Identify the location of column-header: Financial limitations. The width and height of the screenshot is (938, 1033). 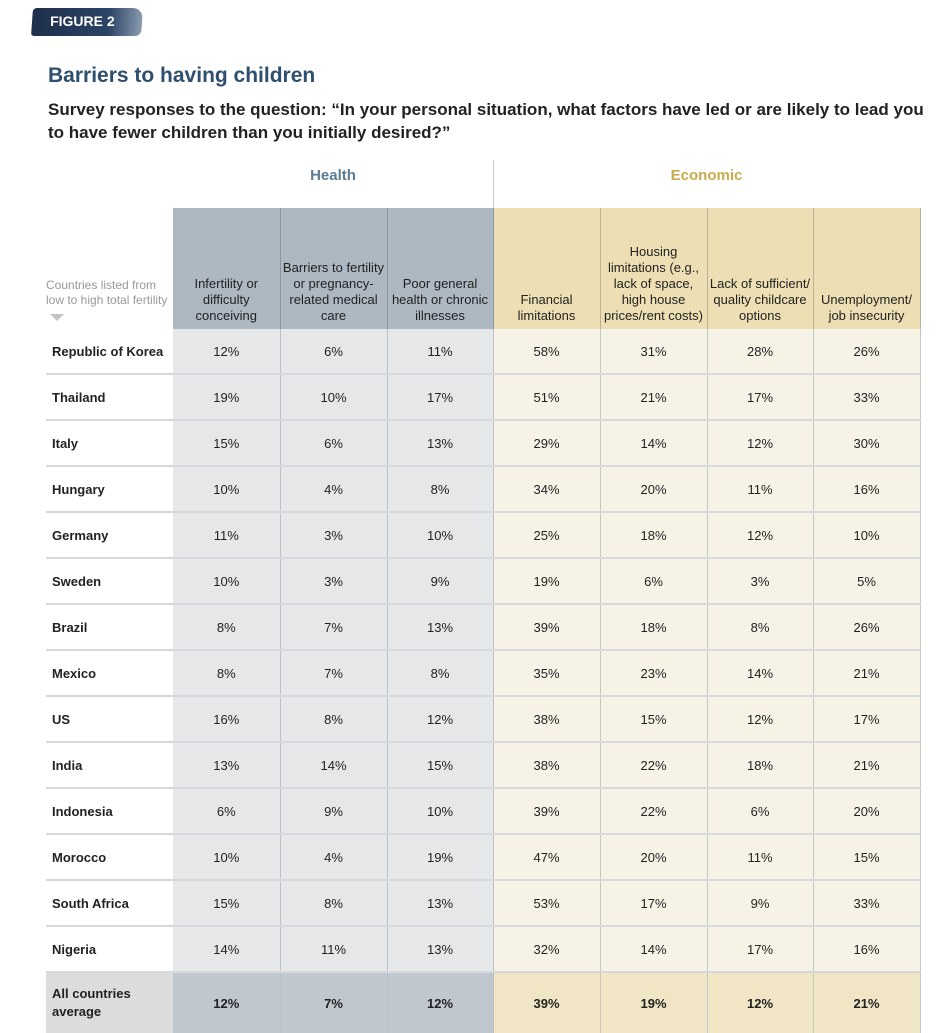
(547, 268).